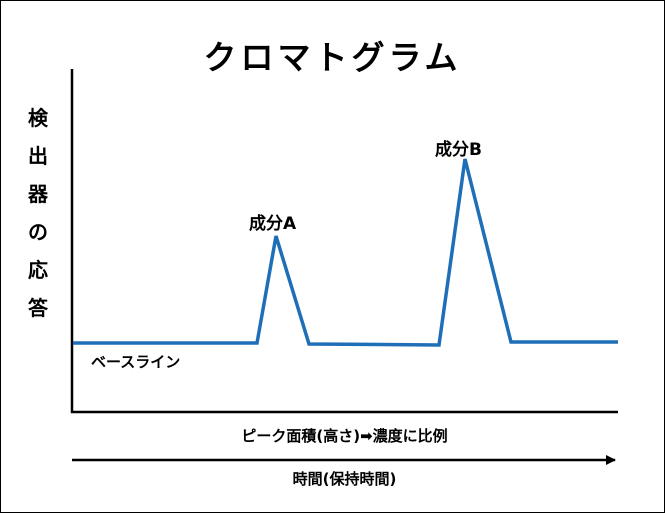 This screenshot has width=665, height=514. I want to click on y-axis-label: 検 出 器 の 応 答, so click(38, 213).